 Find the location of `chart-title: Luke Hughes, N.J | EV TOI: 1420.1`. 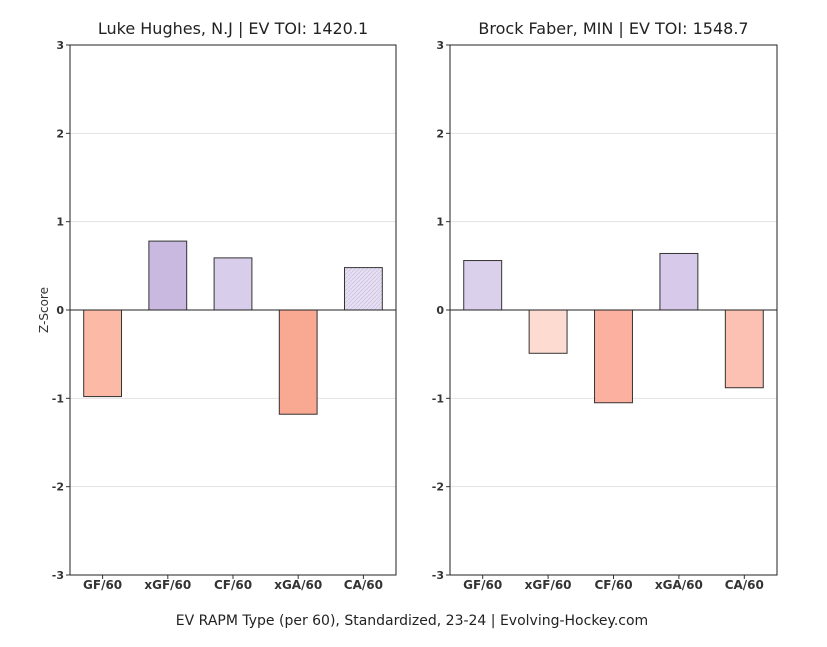

chart-title: Luke Hughes, N.J | EV TOI: 1420.1 is located at coordinates (233, 28).